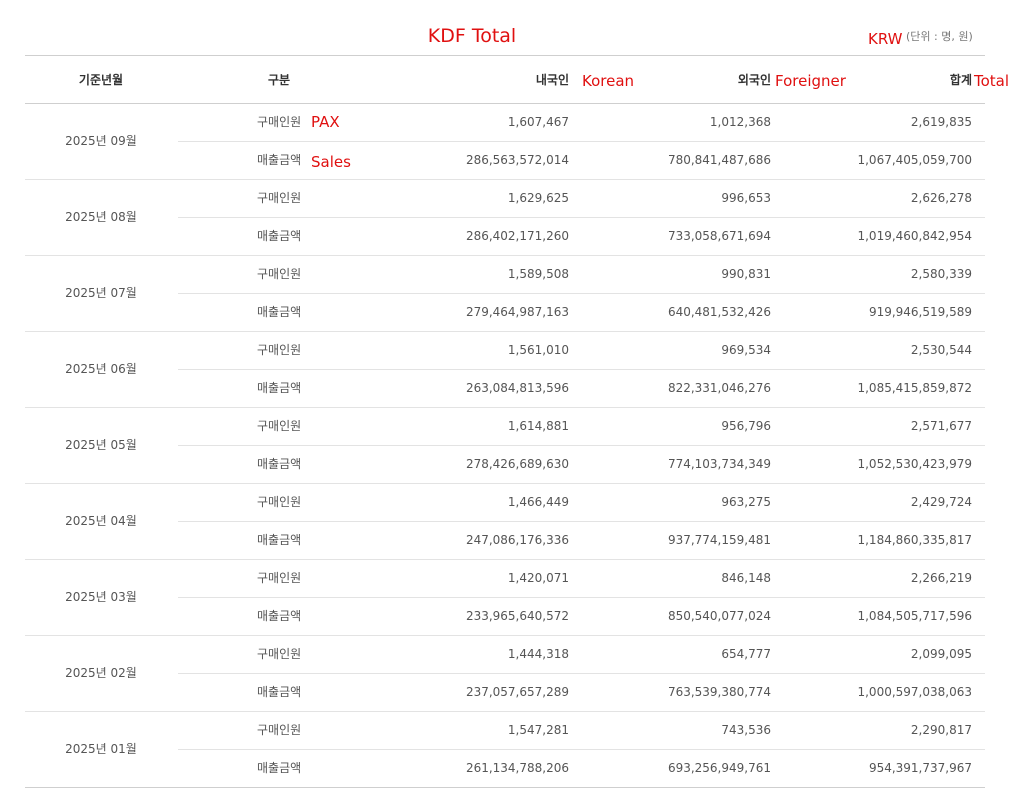 This screenshot has height=797, width=1029. What do you see at coordinates (719, 312) in the screenshot?
I see `foreigner-cell: 640,481,532,426` at bounding box center [719, 312].